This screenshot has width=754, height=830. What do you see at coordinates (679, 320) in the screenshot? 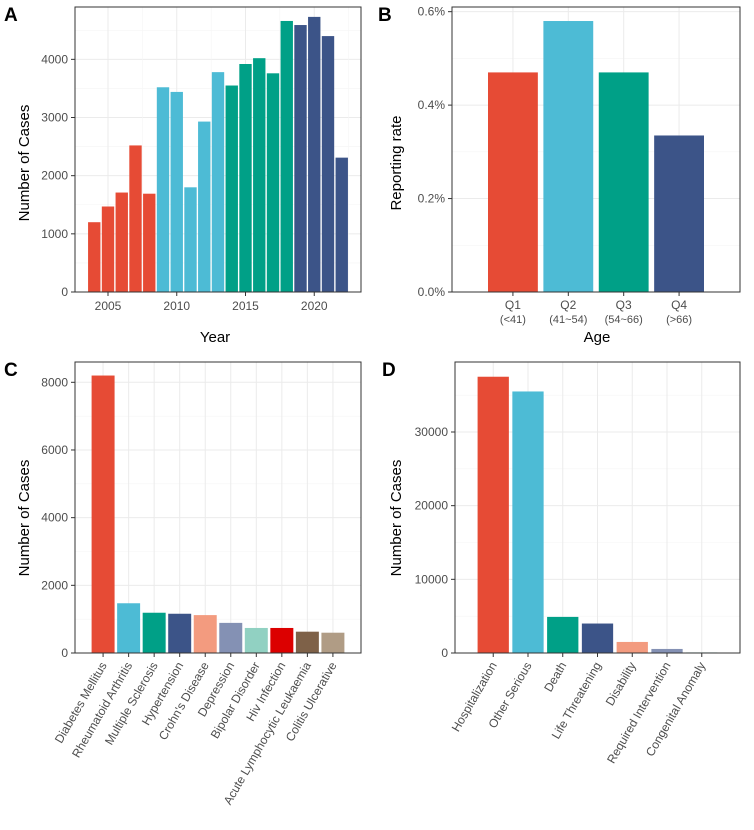
I see `x-tick-sublabel: (>66)` at bounding box center [679, 320].